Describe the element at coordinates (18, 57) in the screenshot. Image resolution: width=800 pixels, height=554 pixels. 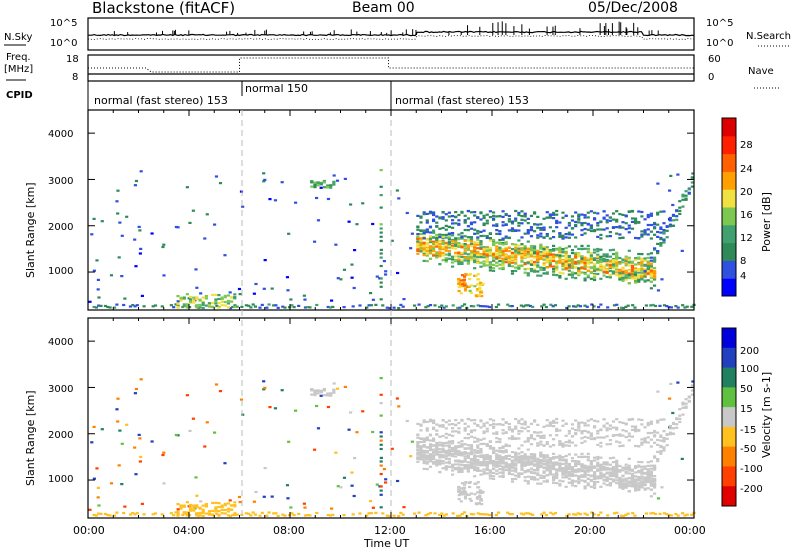
I see `freq-label: Freq.` at that location.